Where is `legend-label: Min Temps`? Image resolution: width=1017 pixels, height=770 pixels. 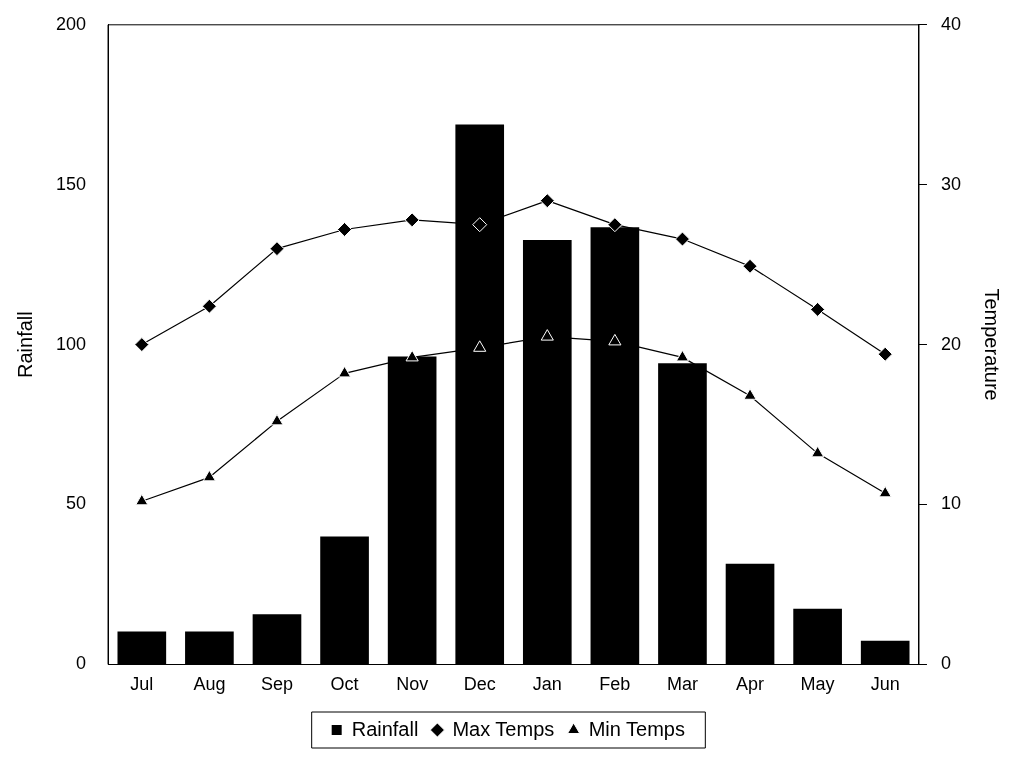
legend-label: Min Temps is located at coordinates (636, 728).